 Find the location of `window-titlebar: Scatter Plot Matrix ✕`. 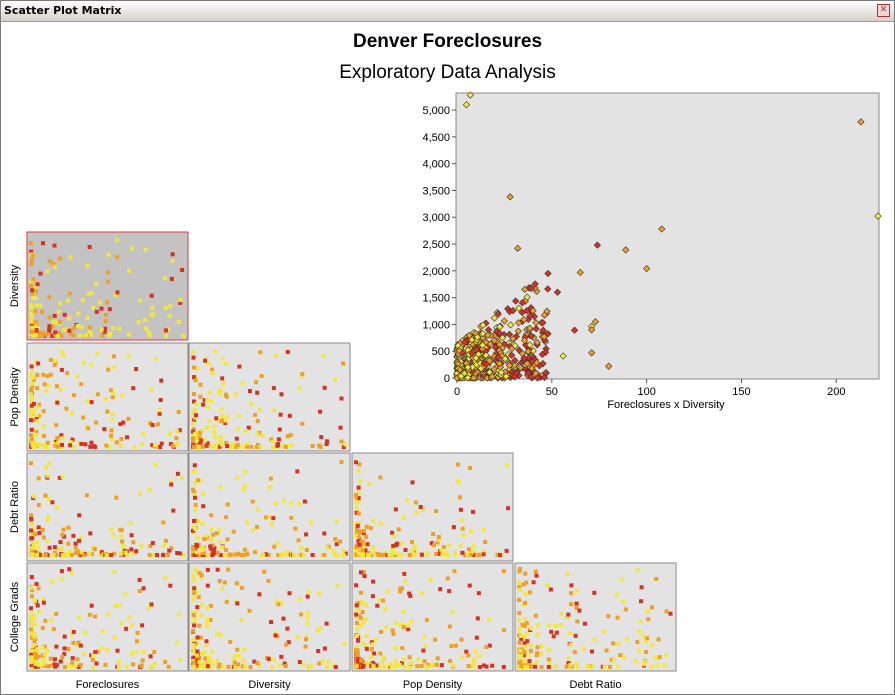

window-titlebar: Scatter Plot Matrix ✕ is located at coordinates (447, 11).